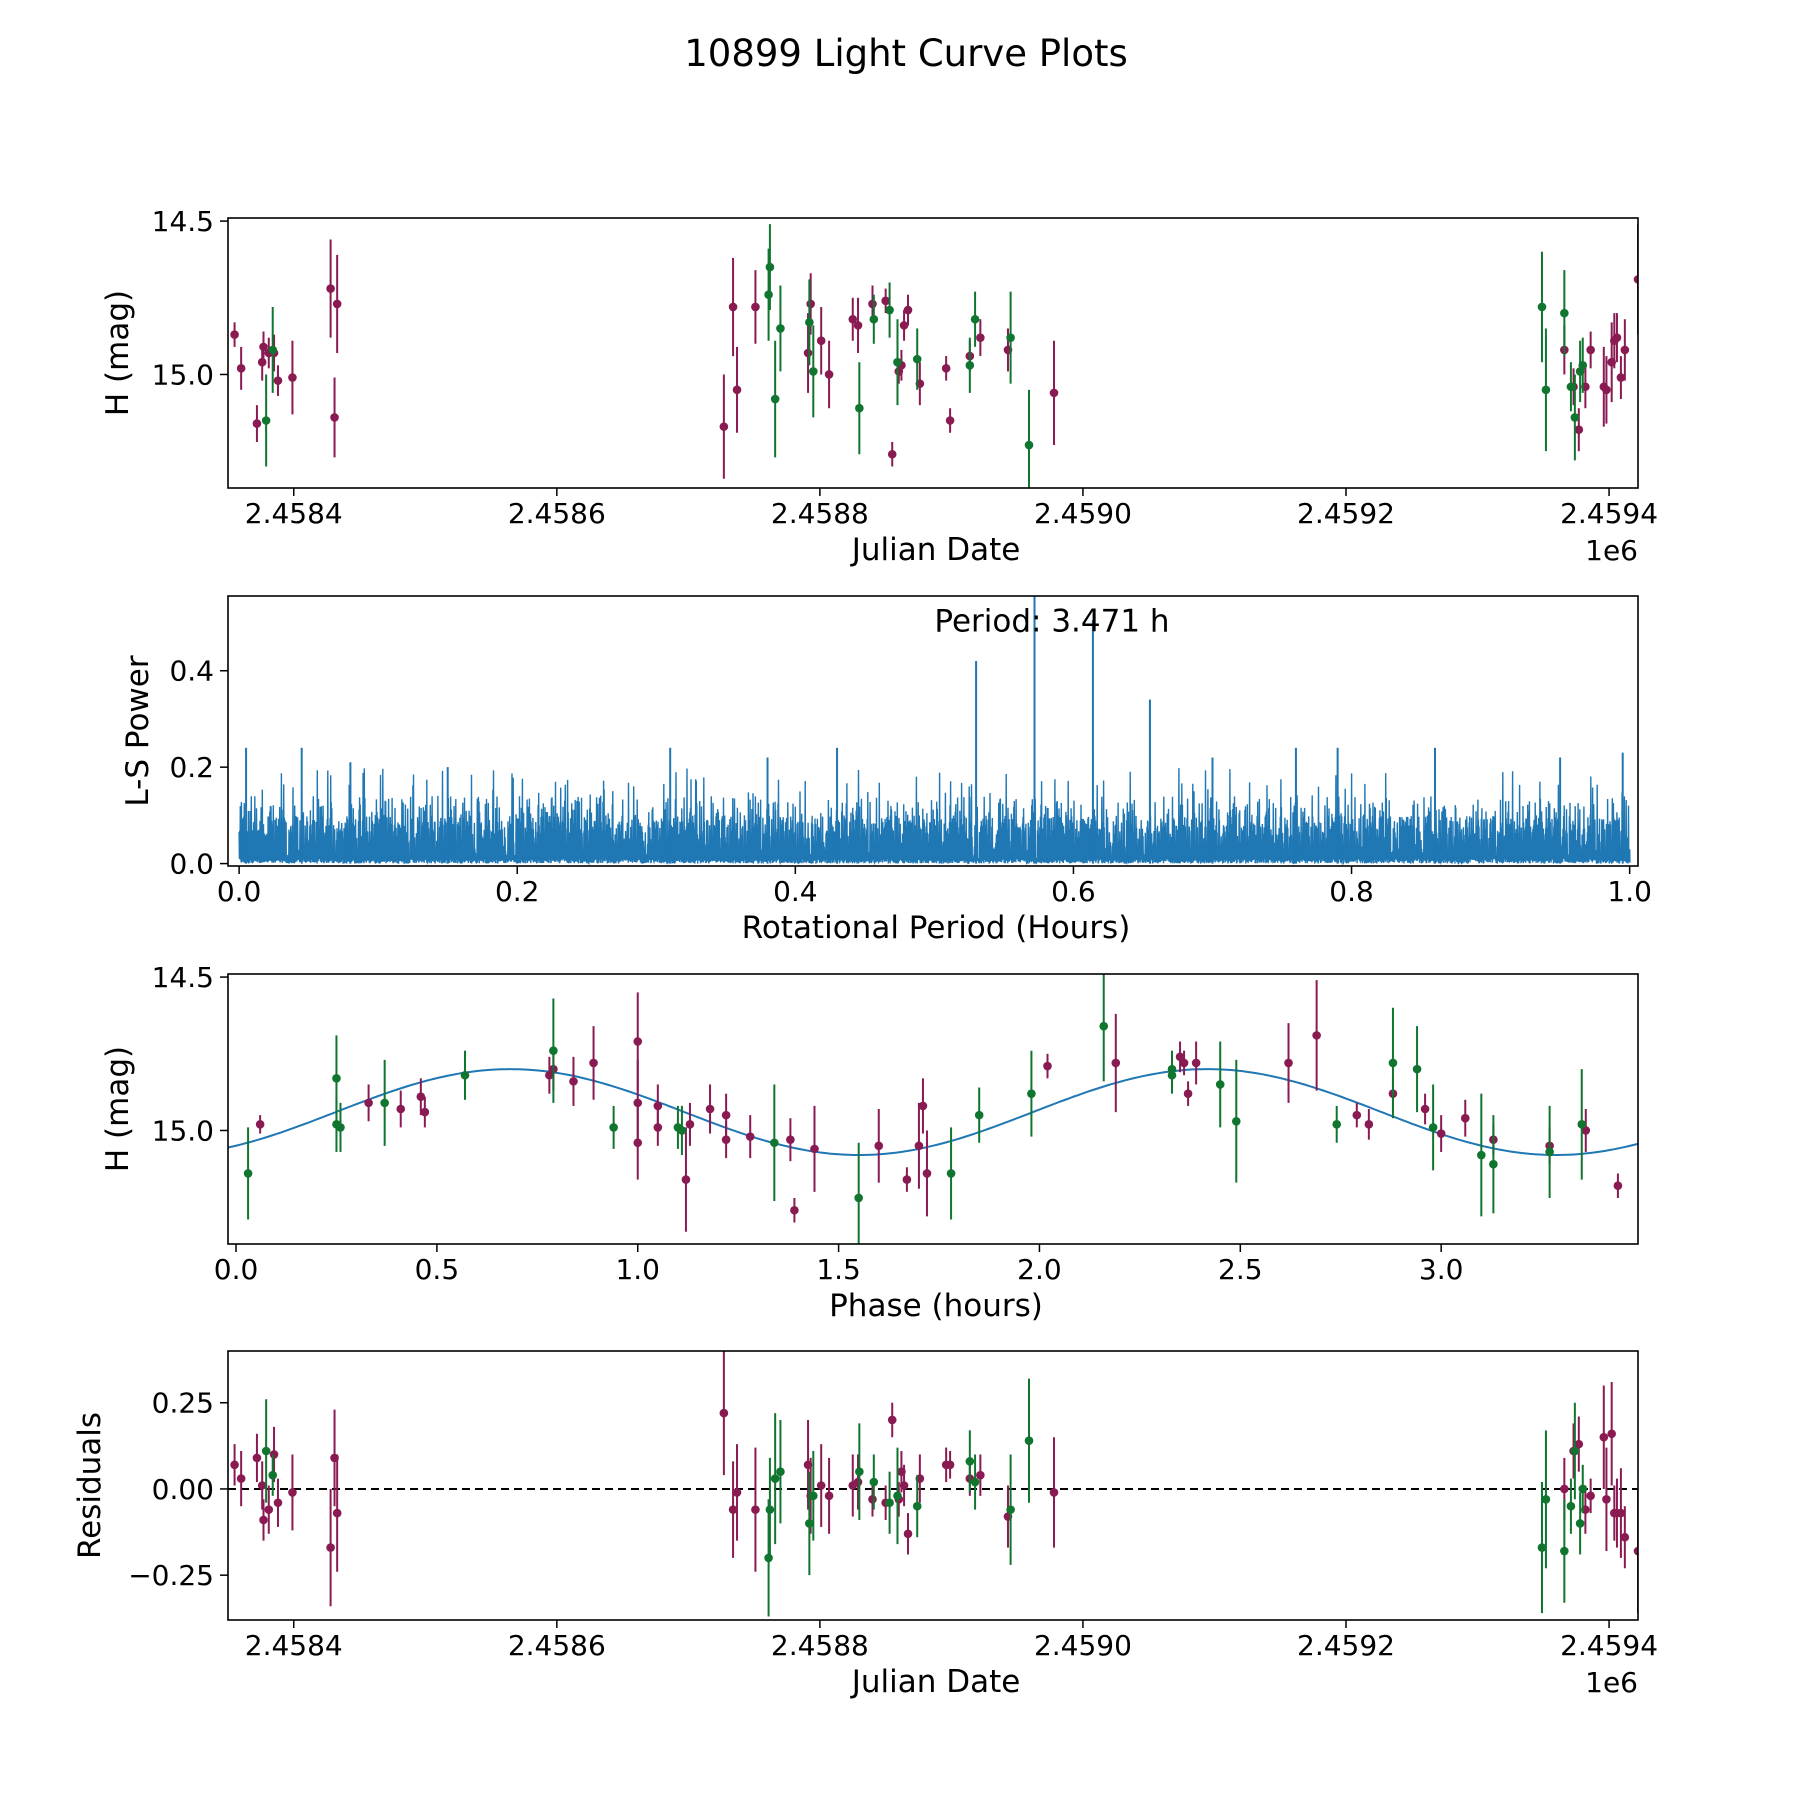 The height and width of the screenshot is (1800, 1800). I want to click on x-tick-label: 1.0, so click(1629, 891).